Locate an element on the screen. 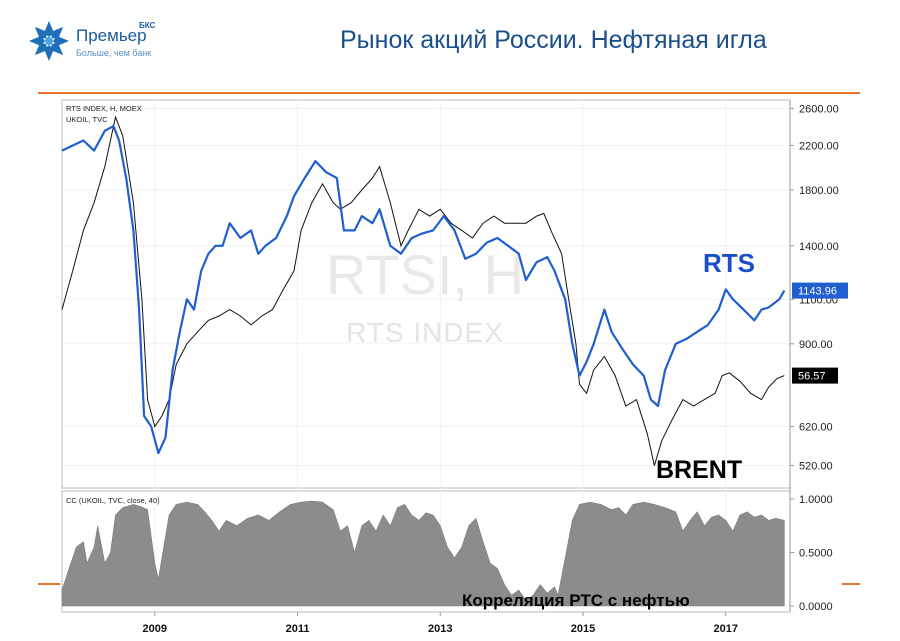  brand-name: Премьер is located at coordinates (111, 35).